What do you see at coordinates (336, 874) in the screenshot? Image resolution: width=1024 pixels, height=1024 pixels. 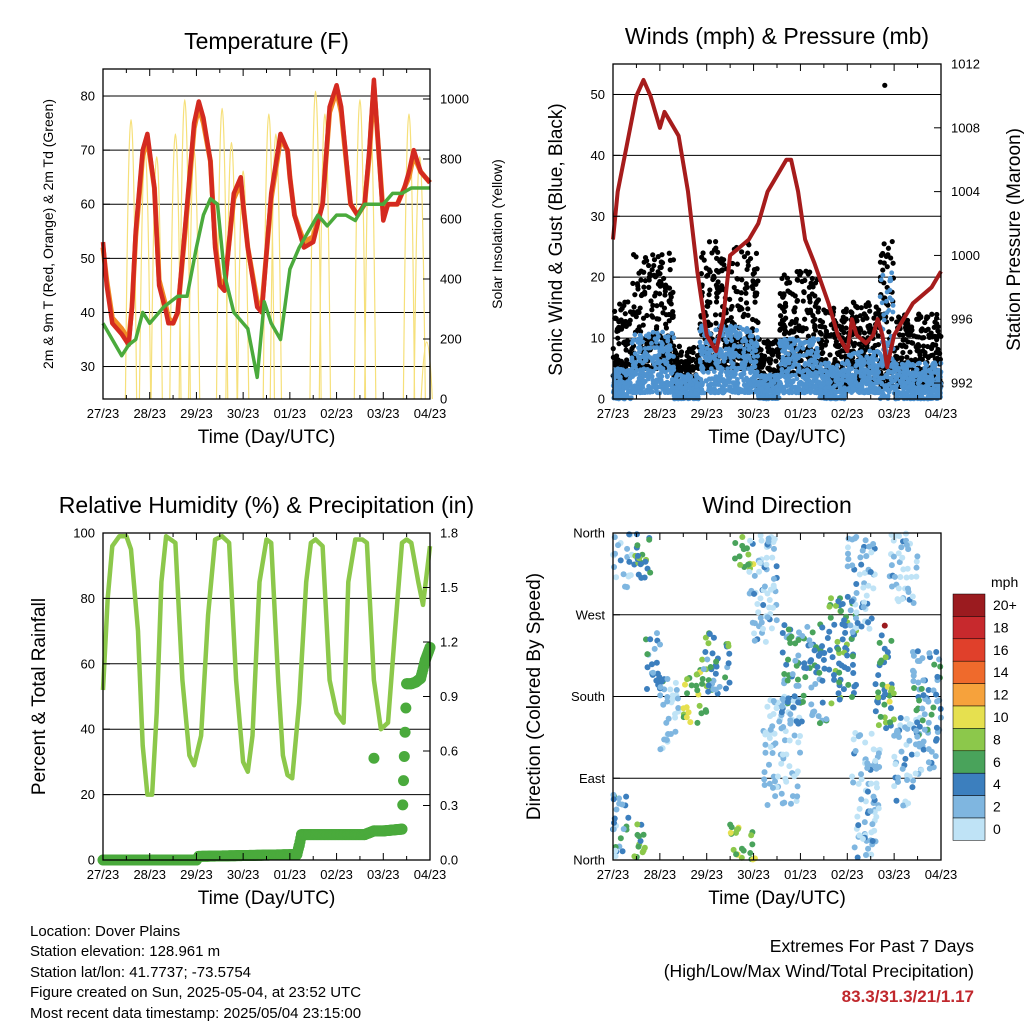 I see `x-tick-label: 02/23` at bounding box center [336, 874].